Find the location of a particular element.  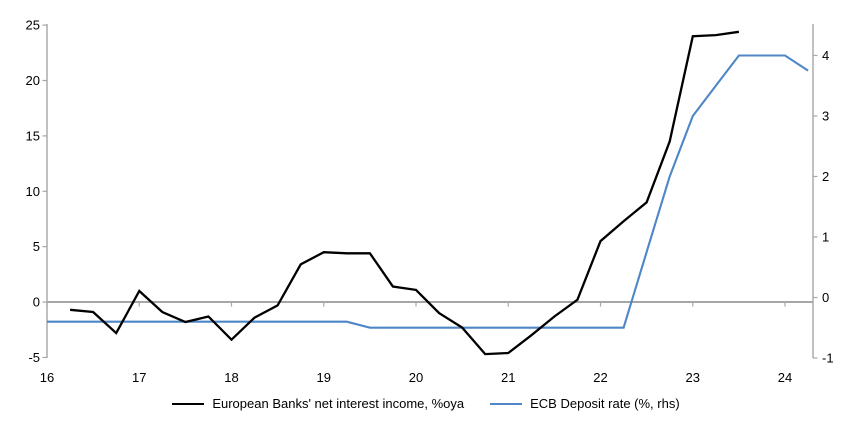

left-axis-tick-label: 25 is located at coordinates (33, 25).